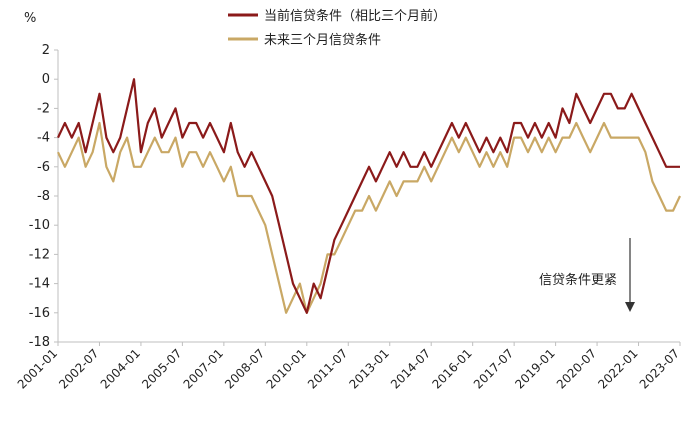 The height and width of the screenshot is (423, 700). Describe the element at coordinates (43, 138) in the screenshot. I see `y-tick-label: -4` at that location.